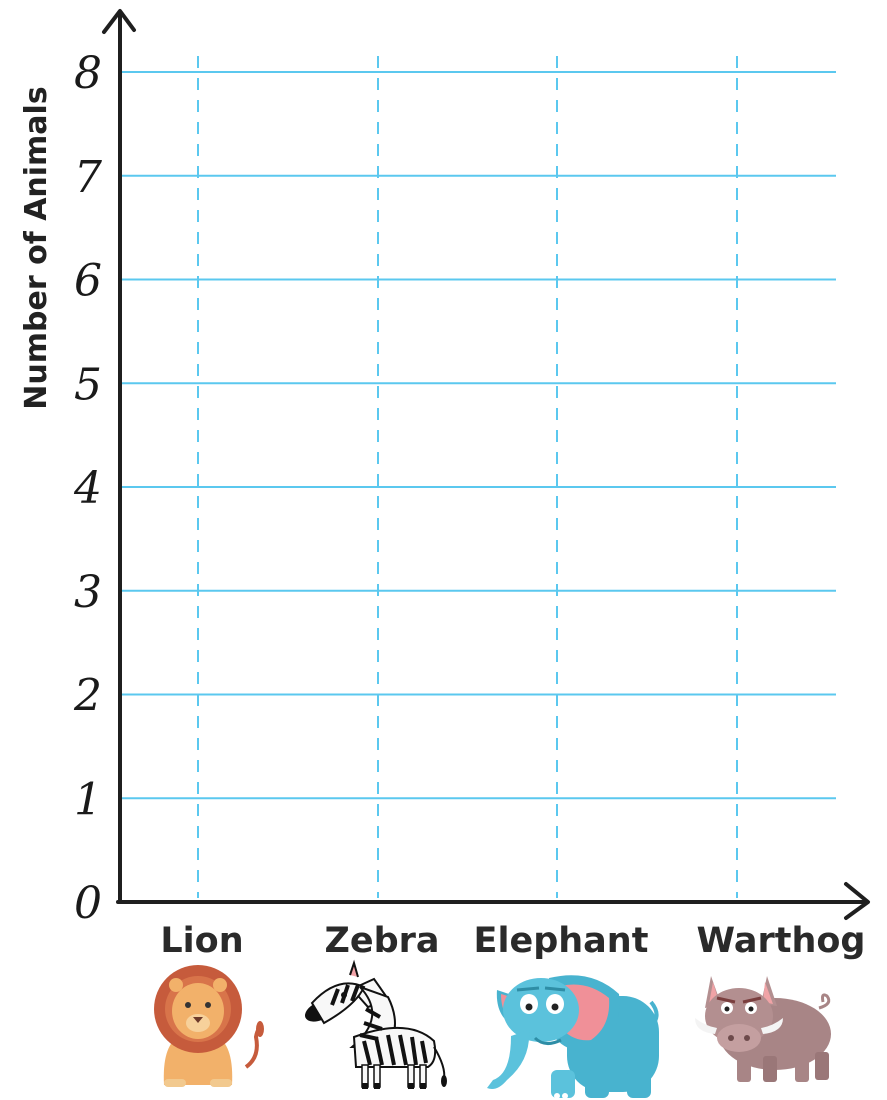  I want to click on y-axis-arrowhead, so click(119, 21).